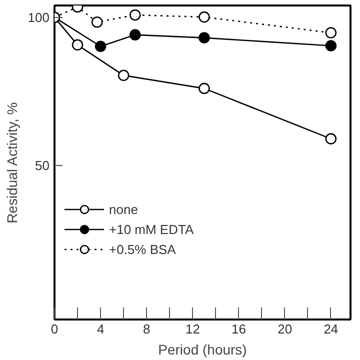 The height and width of the screenshot is (360, 360). What do you see at coordinates (151, 229) in the screenshot?
I see `legend-label: +10 mM EDTA` at bounding box center [151, 229].